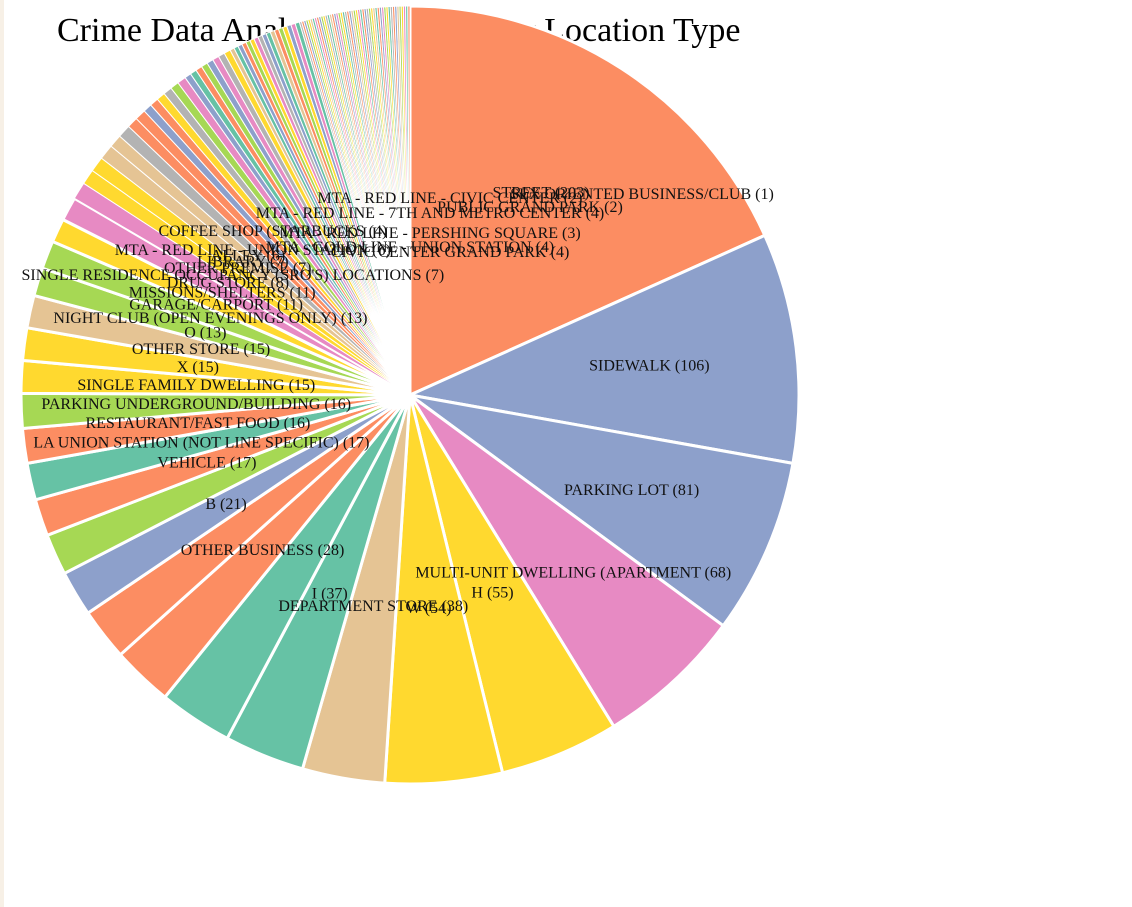  What do you see at coordinates (228, 283) in the screenshot?
I see `slice-label-24: DRUG STORE (8)` at bounding box center [228, 283].